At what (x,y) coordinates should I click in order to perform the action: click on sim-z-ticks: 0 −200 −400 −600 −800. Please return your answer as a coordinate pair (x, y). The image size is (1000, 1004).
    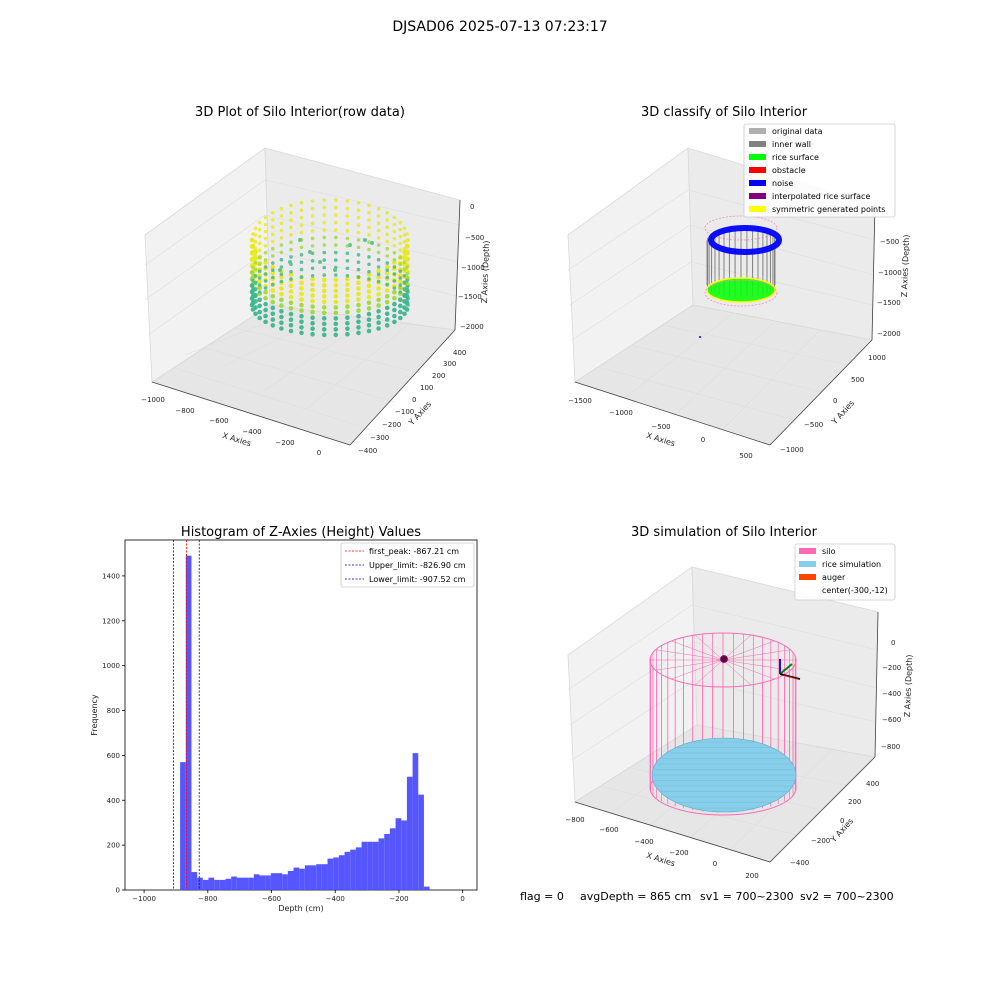
    Looking at the image, I should click on (891, 695).